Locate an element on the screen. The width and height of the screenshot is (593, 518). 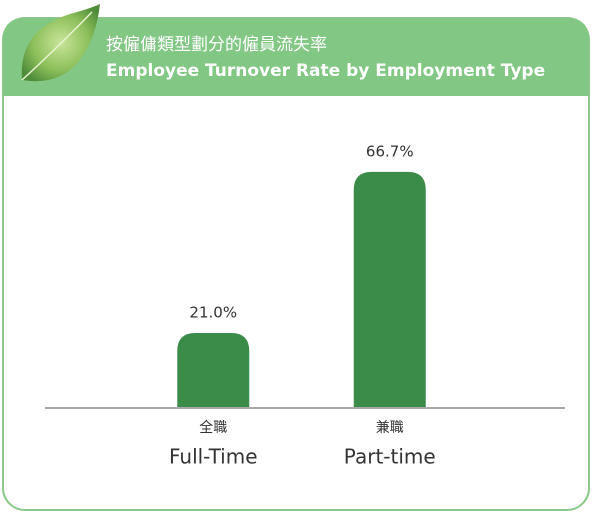
x-tick-label: Part-time is located at coordinates (390, 457).